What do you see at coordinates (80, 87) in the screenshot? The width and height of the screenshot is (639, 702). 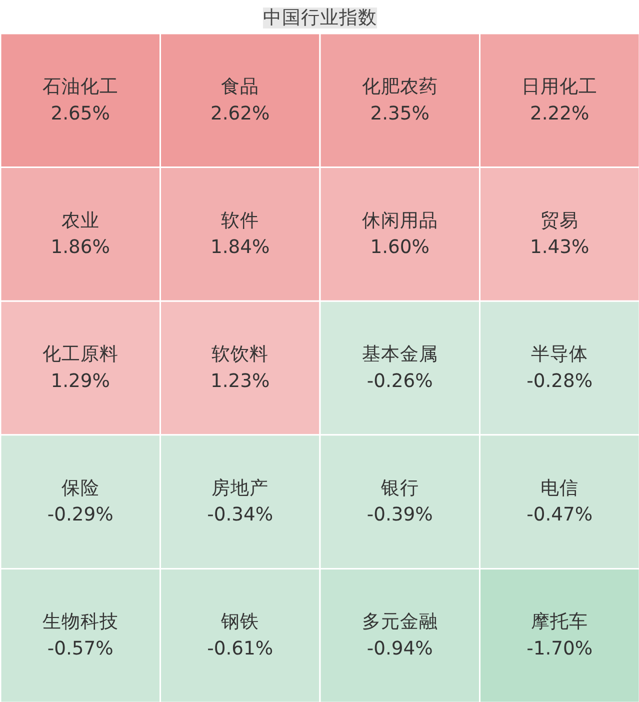 I see `category-label: 石油化工` at bounding box center [80, 87].